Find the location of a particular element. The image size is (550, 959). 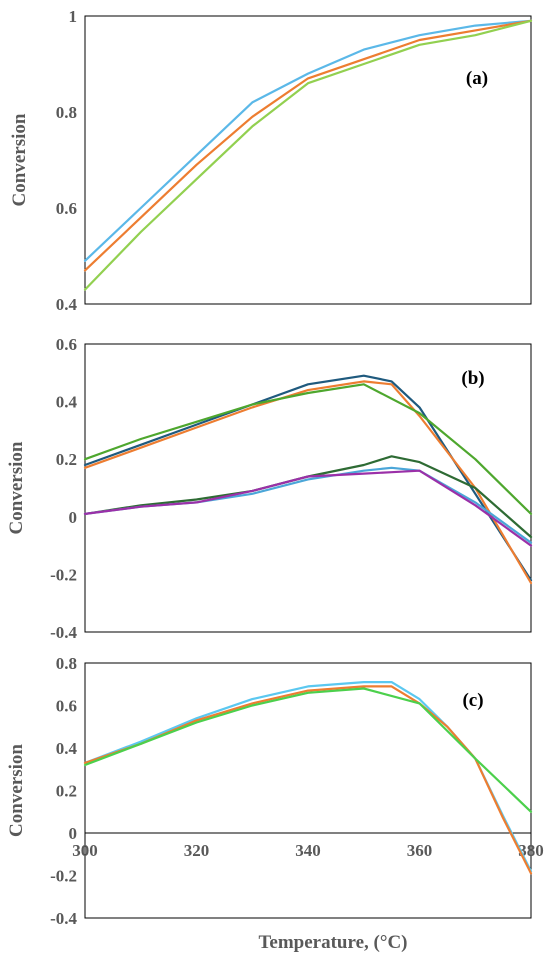

x-tick-label: 340 is located at coordinates (308, 850).